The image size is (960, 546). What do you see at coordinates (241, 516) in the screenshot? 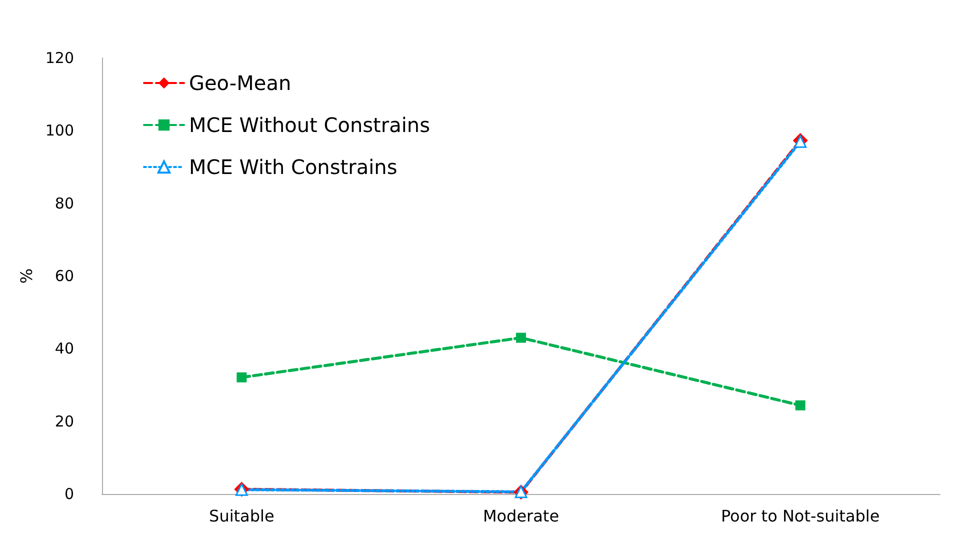
I see `x-tick-label: Suitable` at bounding box center [241, 516].